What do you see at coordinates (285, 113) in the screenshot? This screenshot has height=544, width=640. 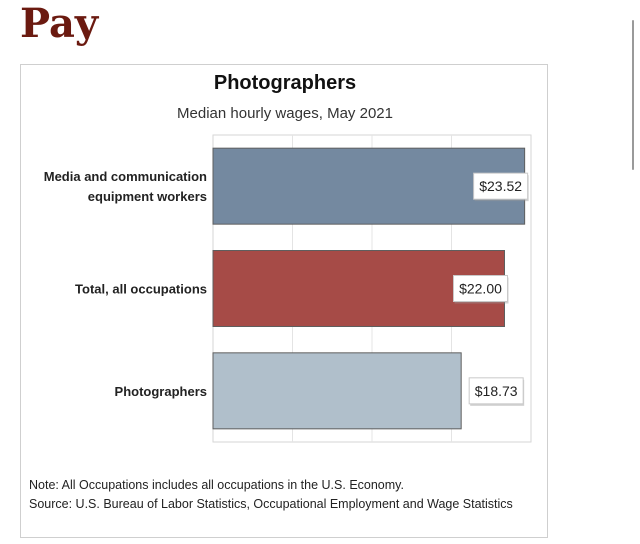 I see `chart-subtitle: Median hourly wages, May 2021` at bounding box center [285, 113].